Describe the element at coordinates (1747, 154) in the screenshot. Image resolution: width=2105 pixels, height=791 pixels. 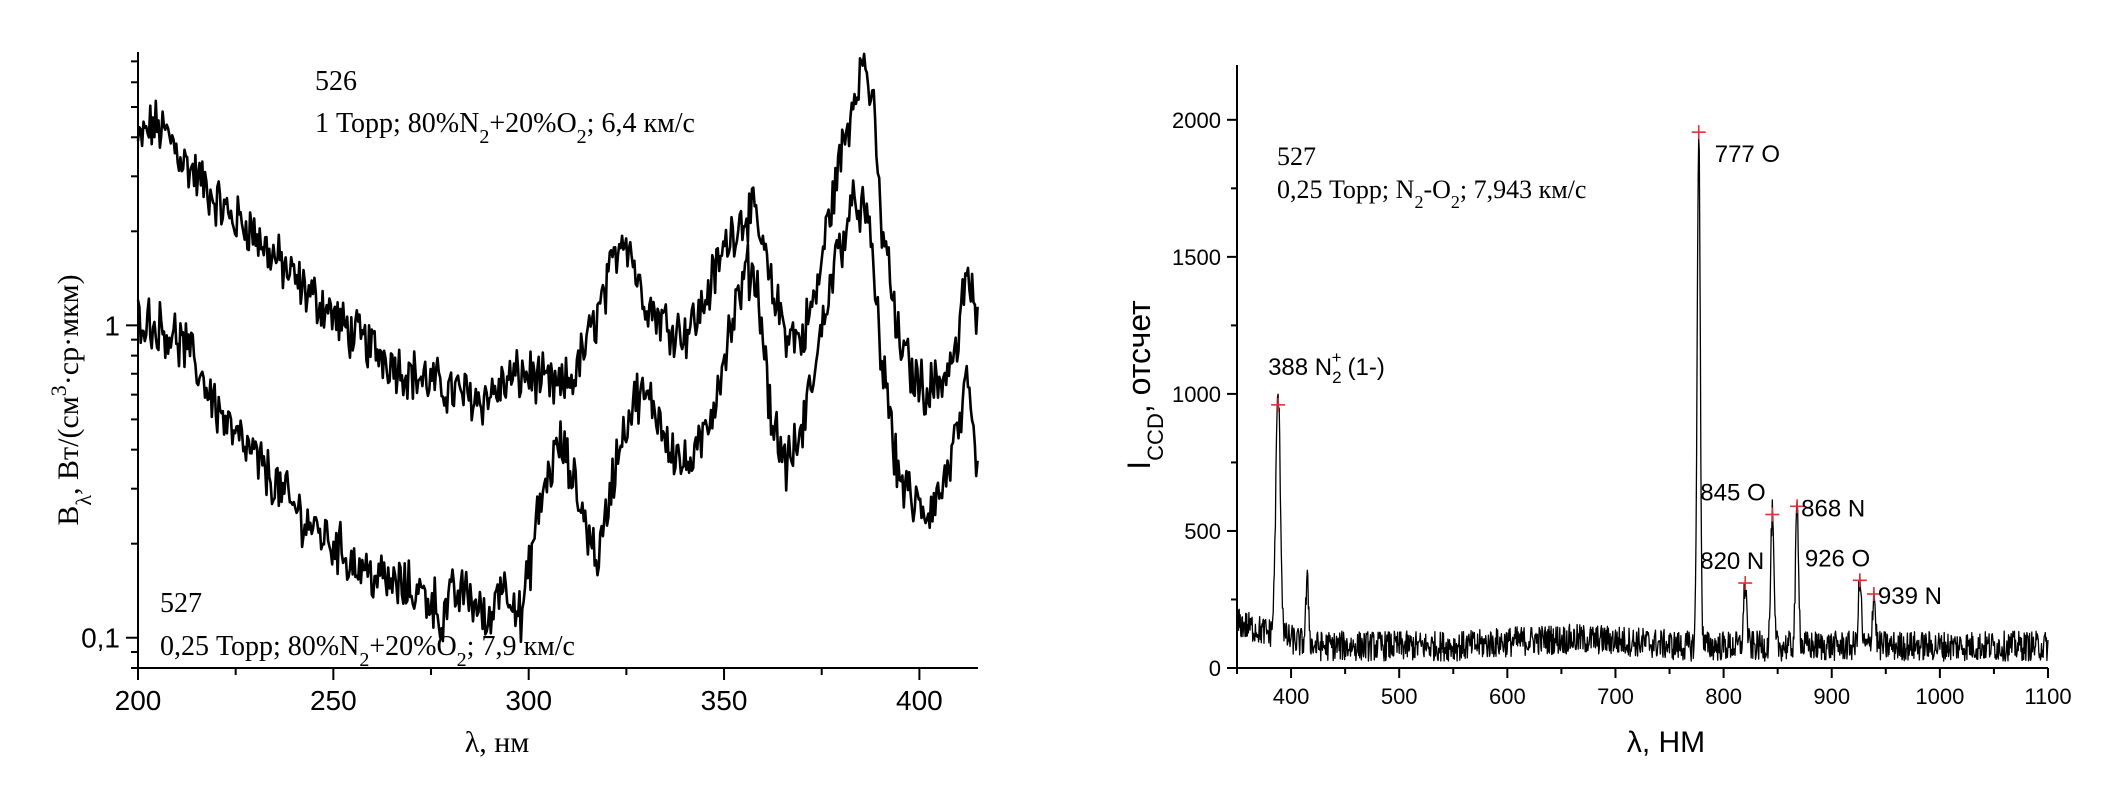
I see `peak-label: 777 O` at that location.